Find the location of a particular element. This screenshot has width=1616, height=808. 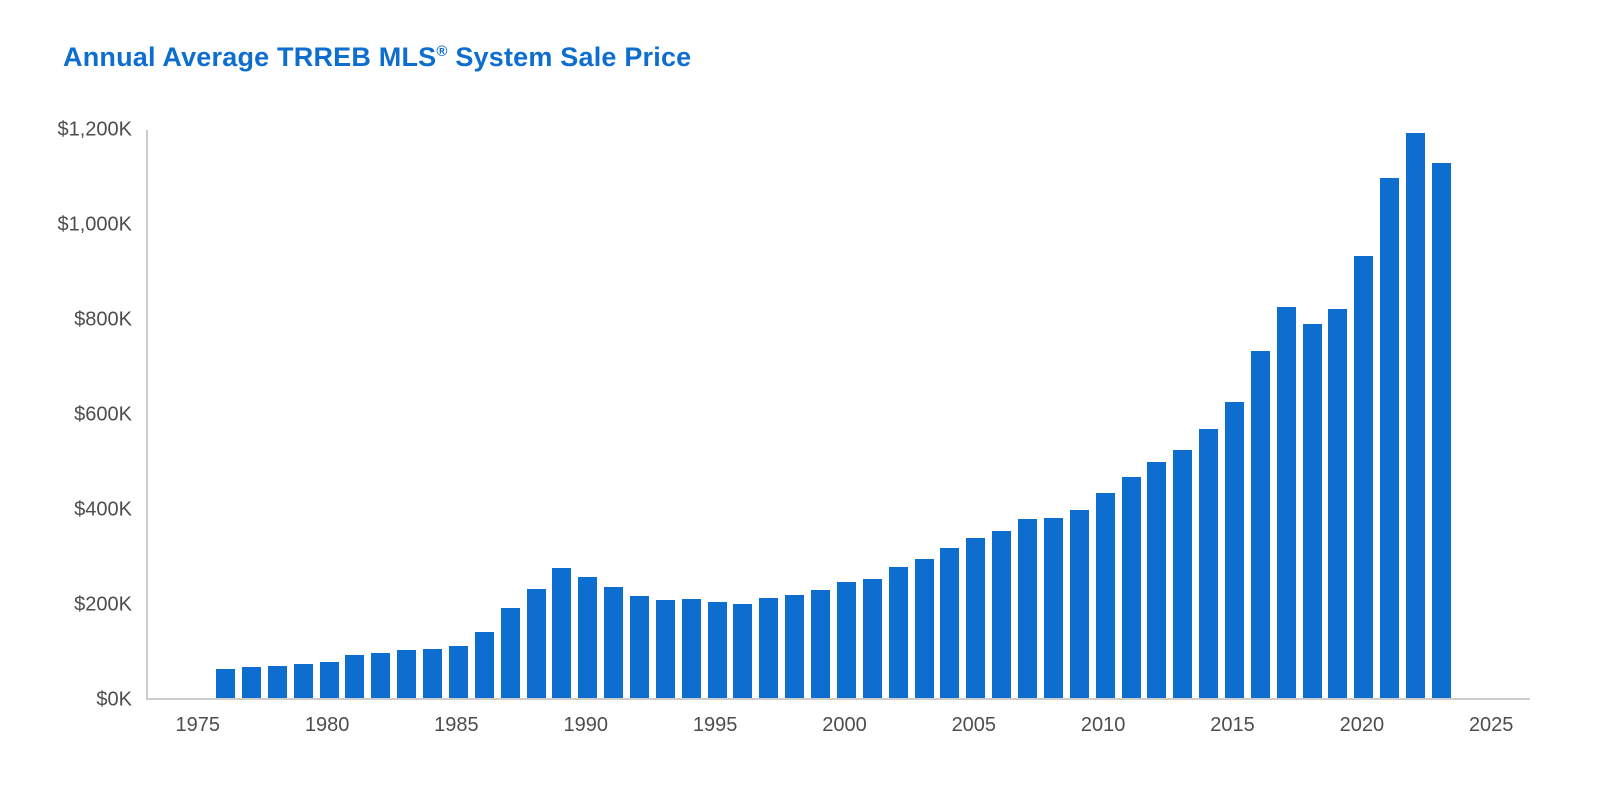

bar-2021 is located at coordinates (1390, 437).